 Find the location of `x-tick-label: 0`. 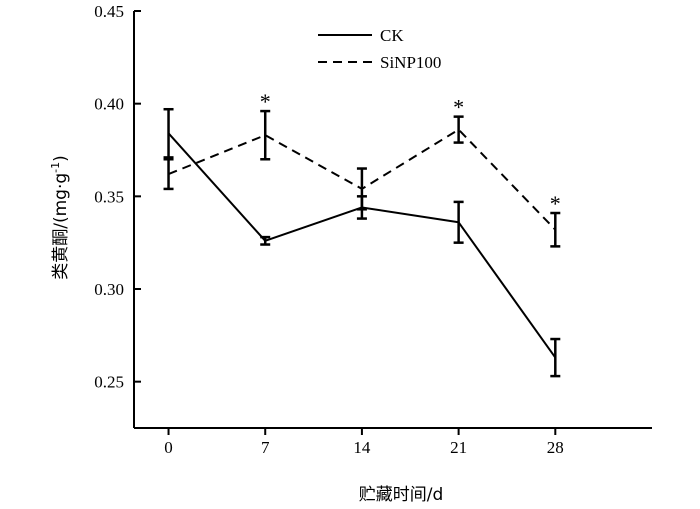

x-tick-label: 0 is located at coordinates (168, 447).